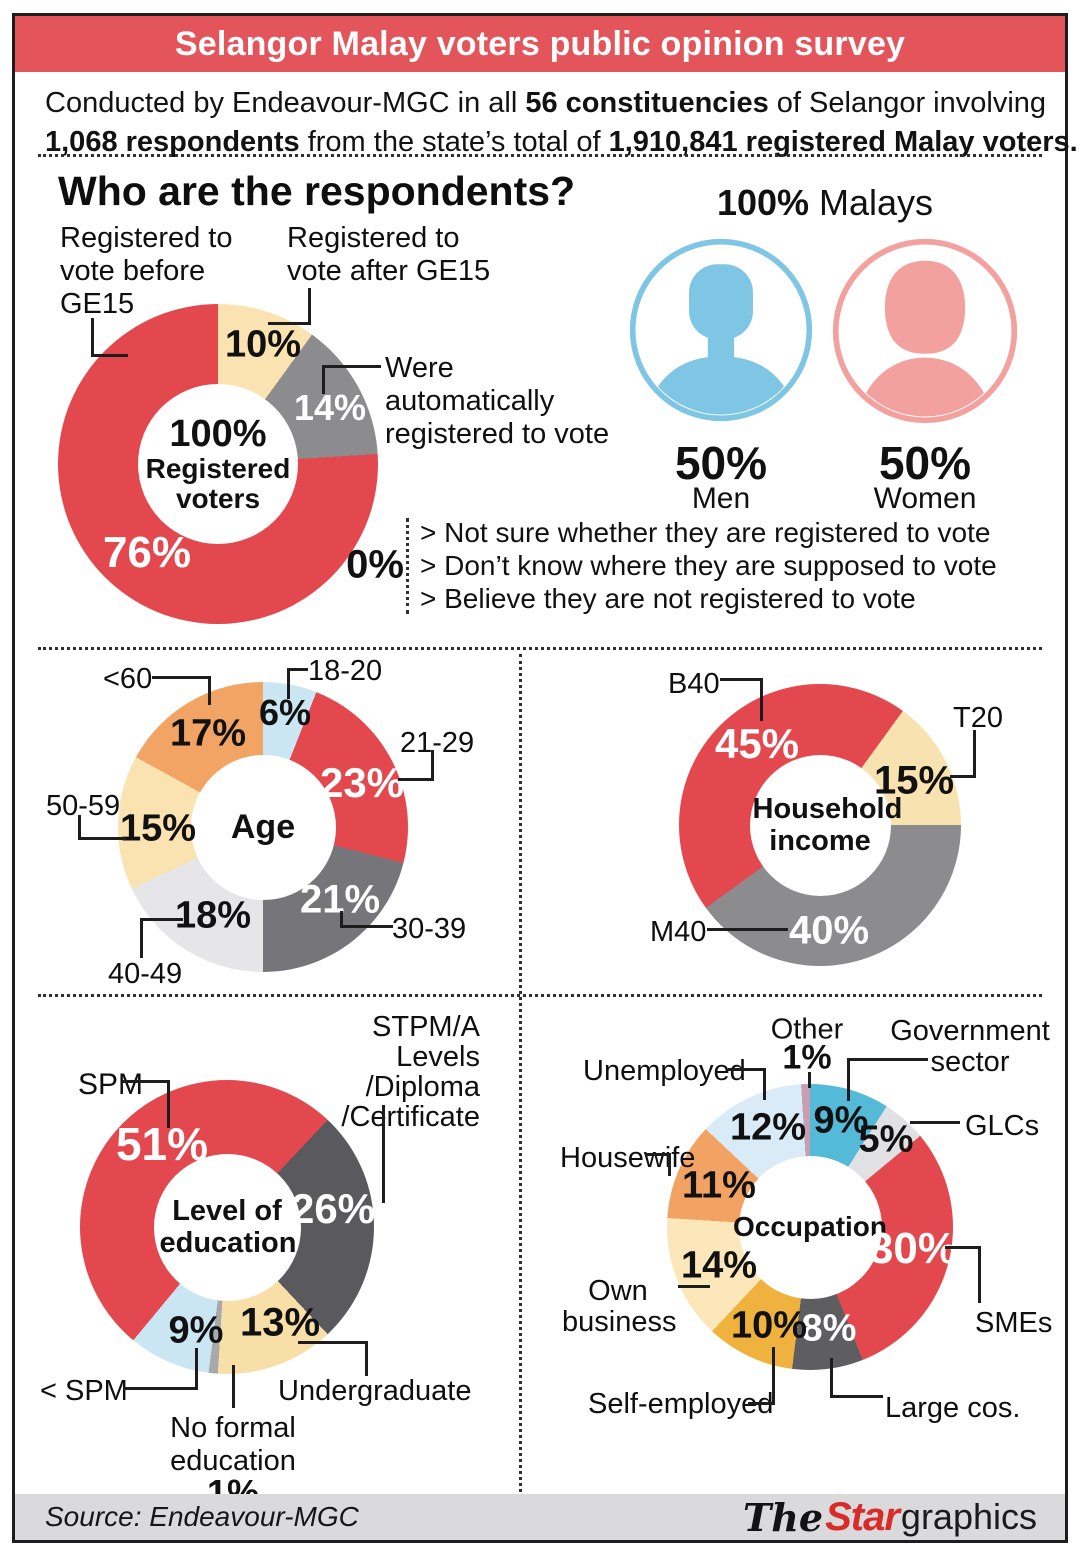 This screenshot has width=1080, height=1554. Describe the element at coordinates (681, 1404) in the screenshot. I see `callout-self-employed: Self-employed` at that location.